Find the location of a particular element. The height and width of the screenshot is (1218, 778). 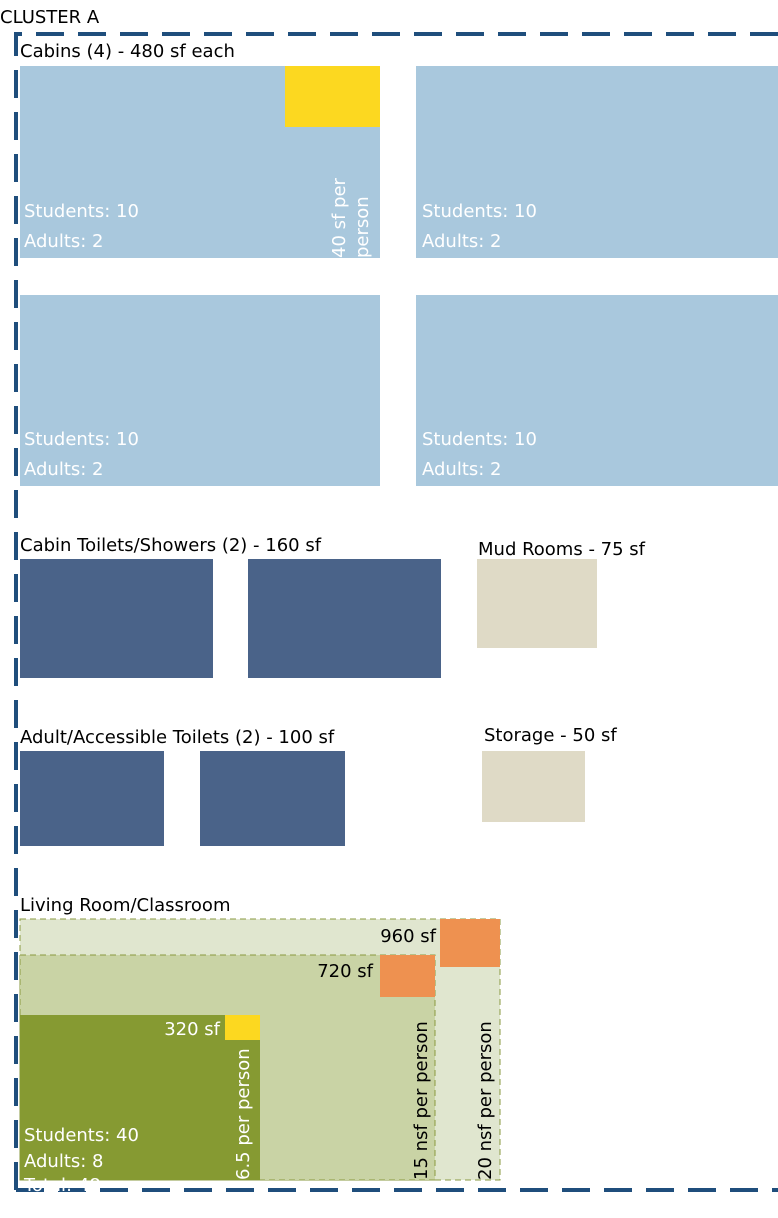

adult-toilets-label: Adult/Accessible Toilets (2) - 100 sf is located at coordinates (177, 737).